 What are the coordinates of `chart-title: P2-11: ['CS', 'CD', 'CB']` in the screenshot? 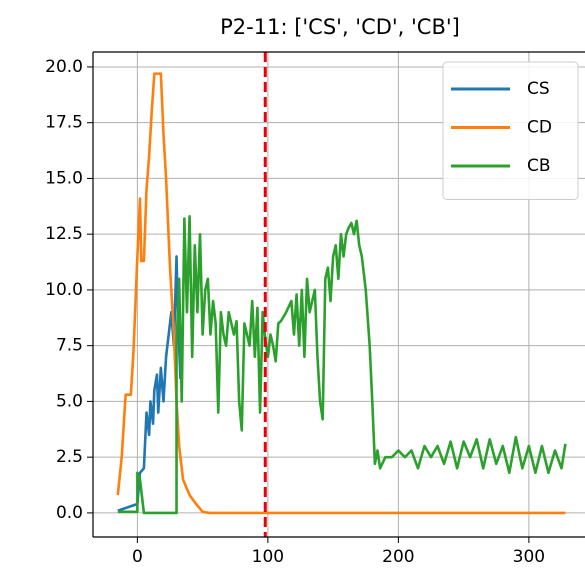 It's located at (340, 27).